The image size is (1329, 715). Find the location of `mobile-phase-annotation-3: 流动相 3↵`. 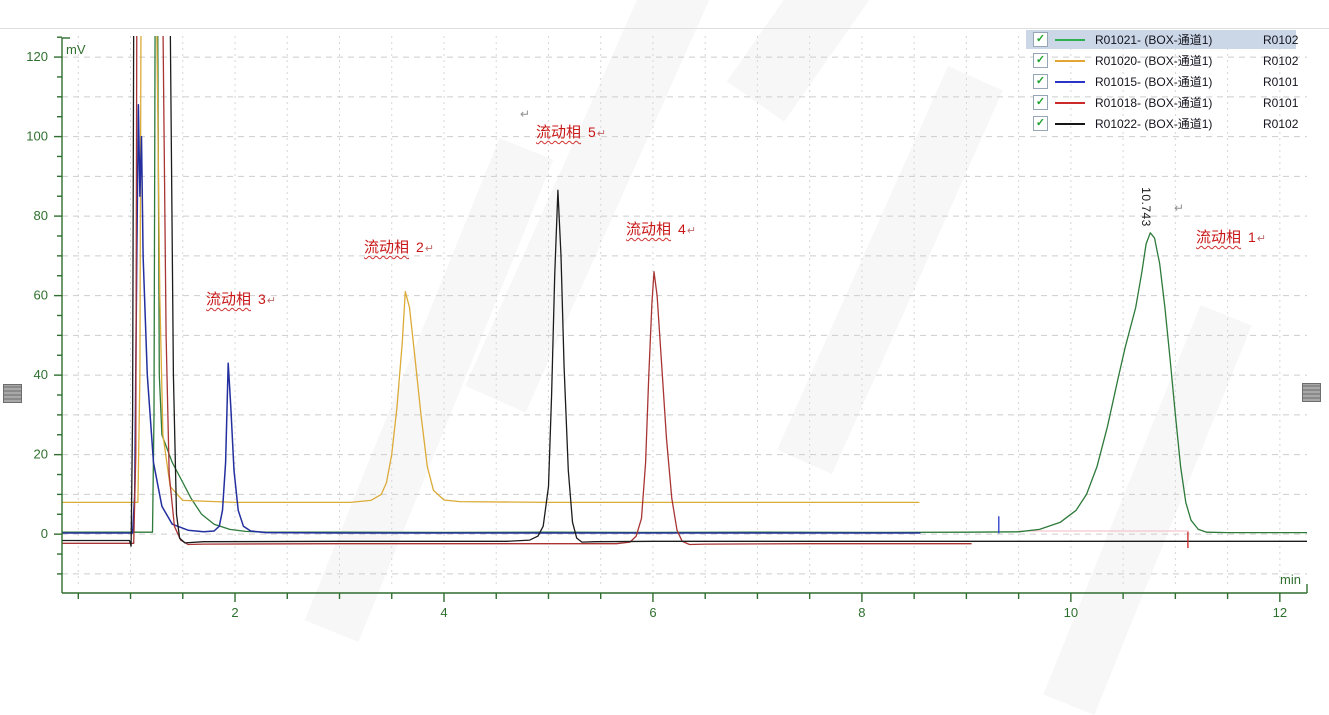

mobile-phase-annotation-3: 流动相 3↵ is located at coordinates (241, 298).